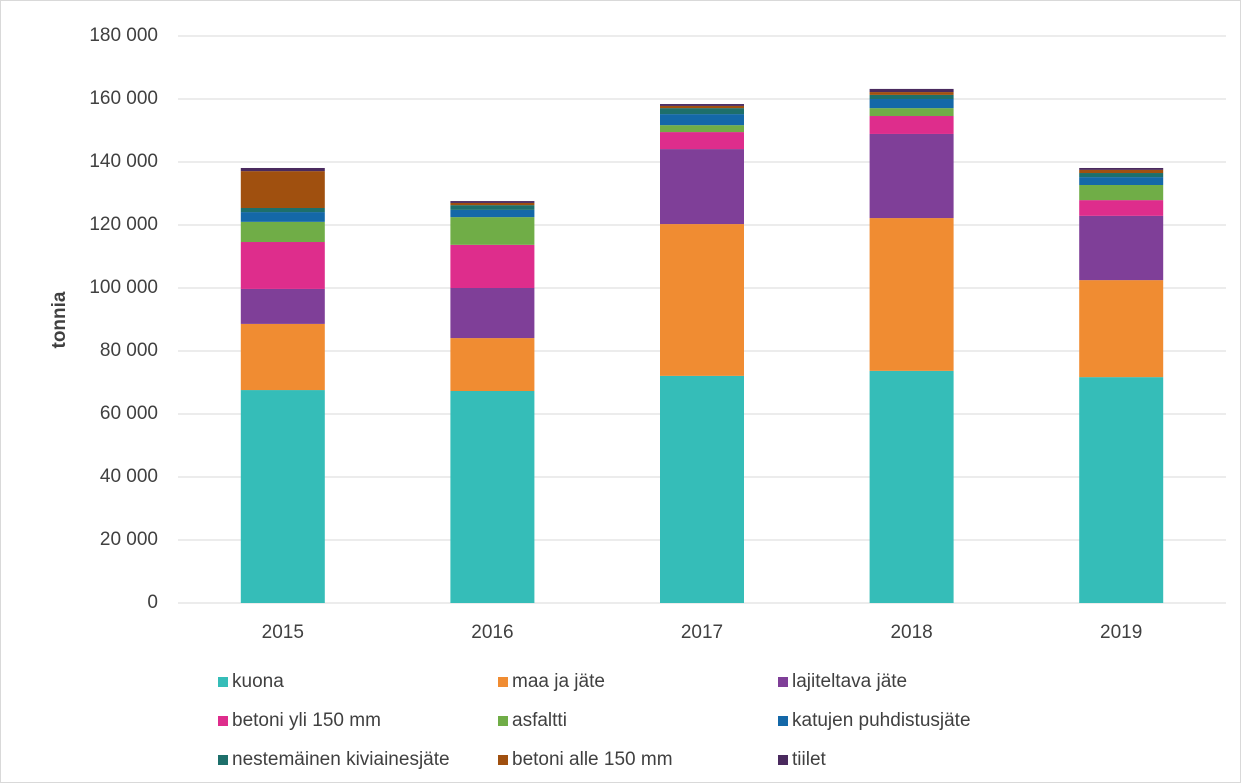 This screenshot has height=783, width=1241. Describe the element at coordinates (123, 287) in the screenshot. I see `y-tick-label: 100 000` at that location.